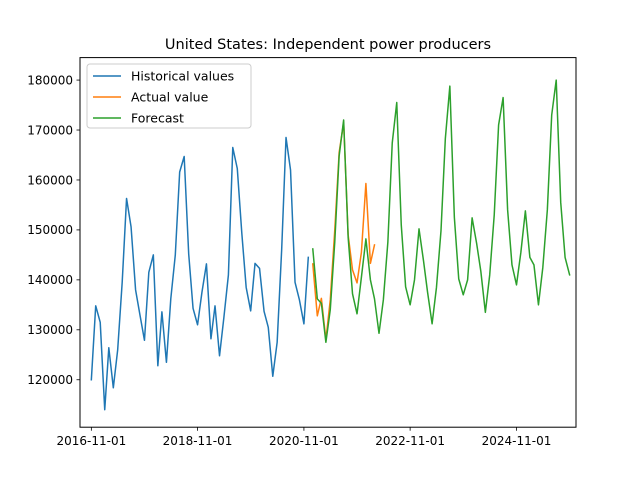 The height and width of the screenshot is (480, 640). Describe the element at coordinates (50, 330) in the screenshot. I see `y-tick-label: 130000` at that location.